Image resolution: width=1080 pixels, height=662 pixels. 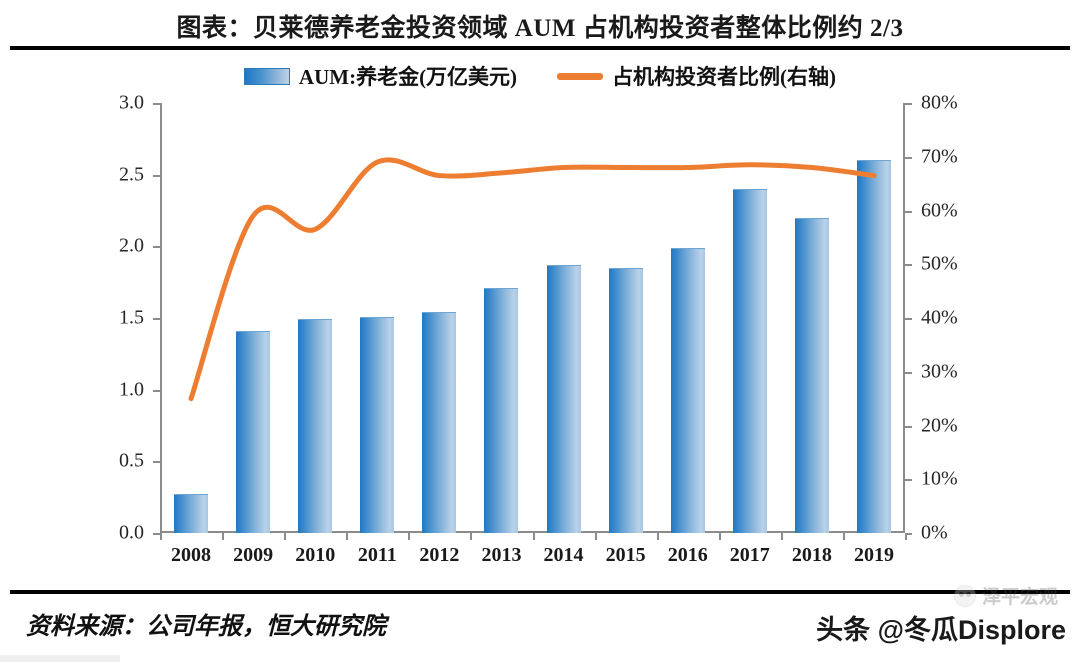 I want to click on x-tick-label-2010: 2010, so click(x=315, y=555).